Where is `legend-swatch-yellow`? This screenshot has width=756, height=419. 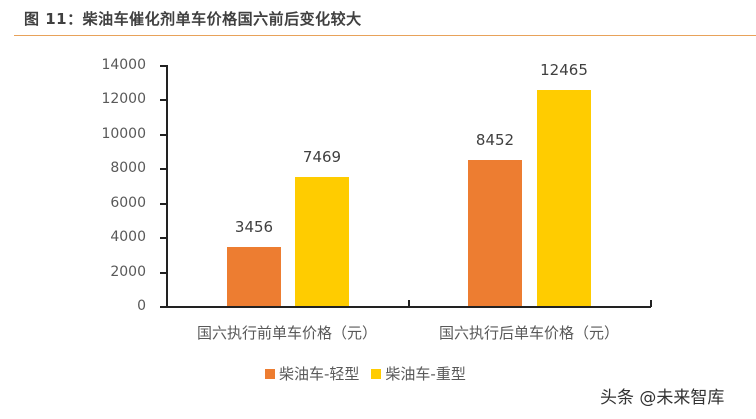 legend-swatch-yellow is located at coordinates (376, 373).